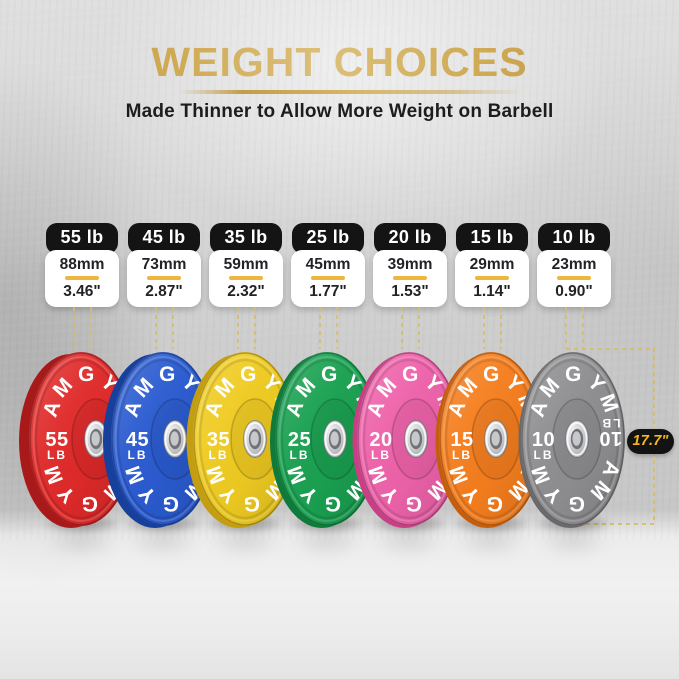 The width and height of the screenshot is (679, 679). I want to click on spec-card-weight-label: 35 lb, so click(246, 238).